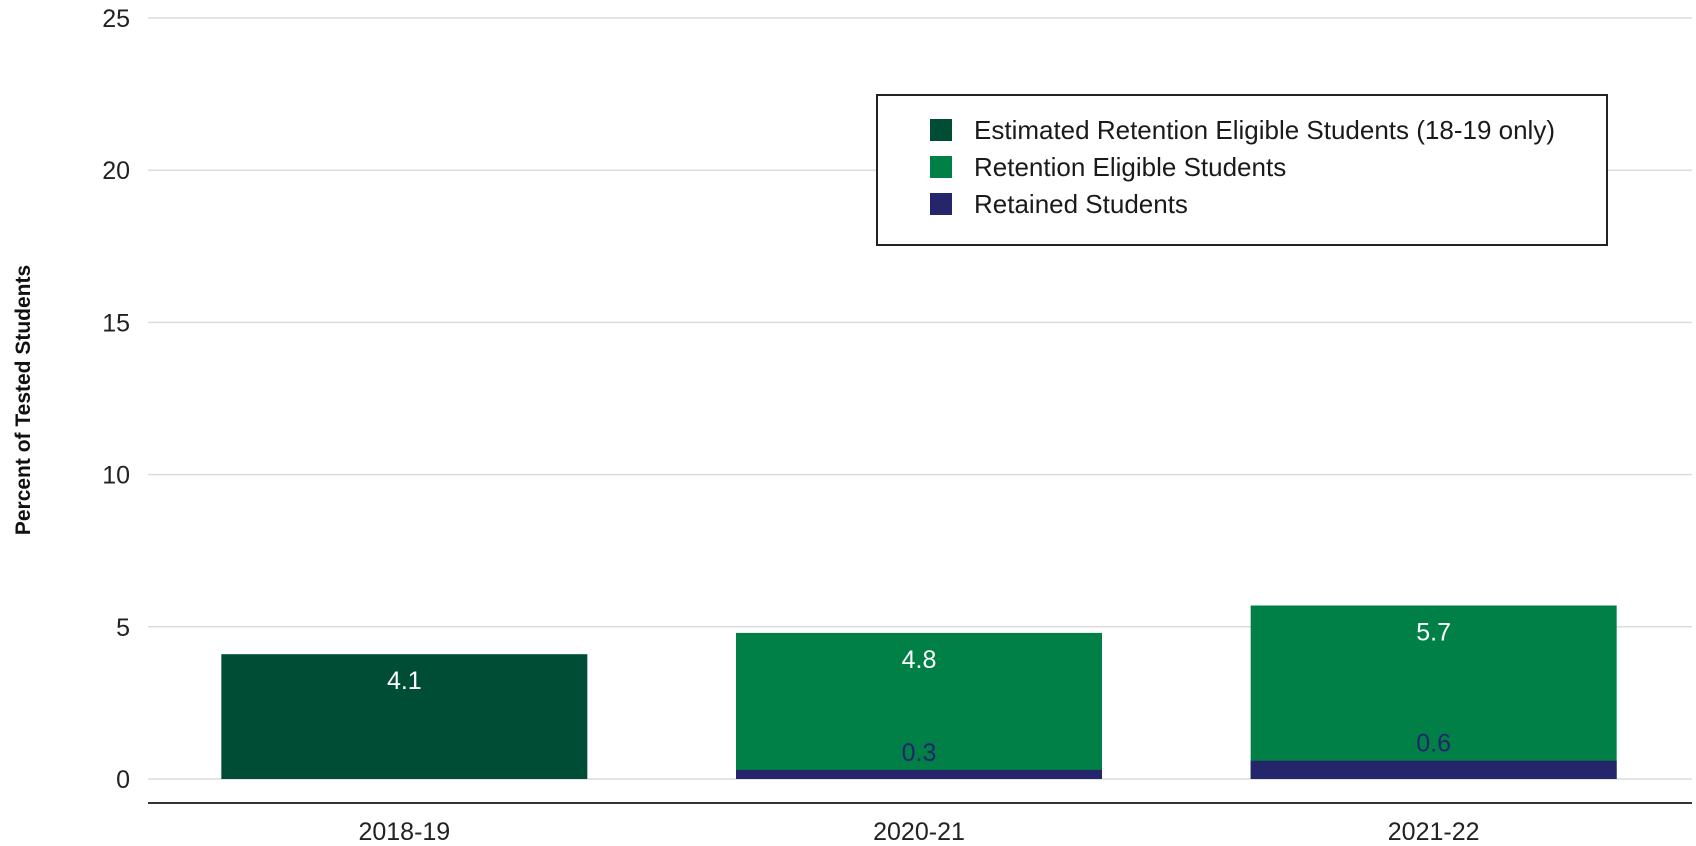  I want to click on data-label: 4.8, so click(919, 660).